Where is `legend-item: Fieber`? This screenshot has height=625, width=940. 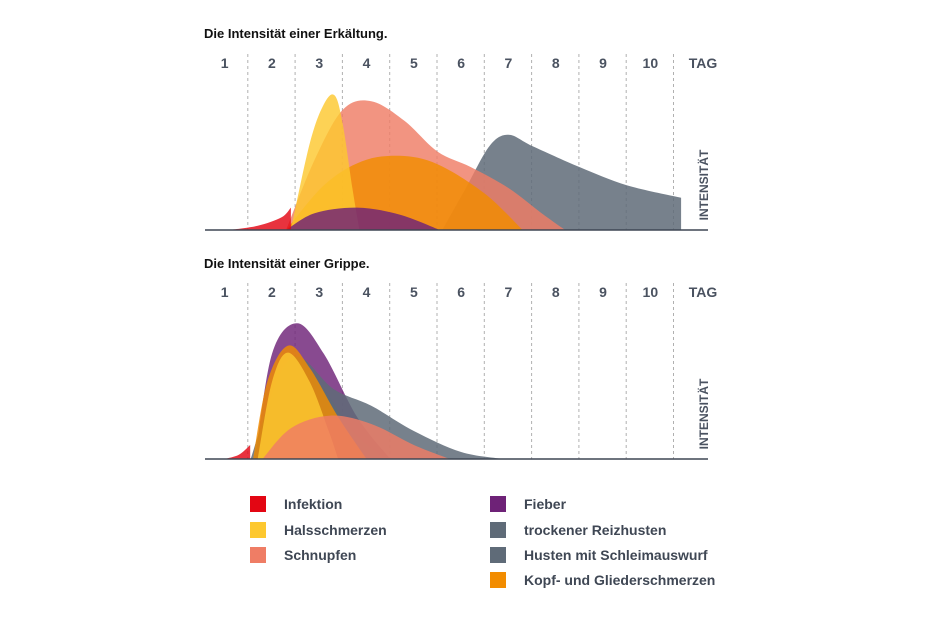
legend-item: Fieber is located at coordinates (528, 504).